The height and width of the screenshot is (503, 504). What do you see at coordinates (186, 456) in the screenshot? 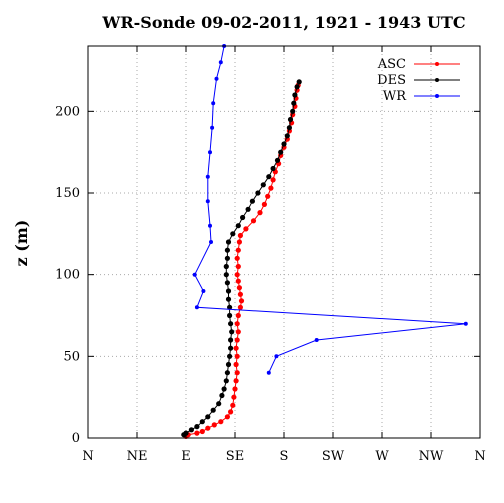
I see `x-tick-label: E` at bounding box center [186, 456].